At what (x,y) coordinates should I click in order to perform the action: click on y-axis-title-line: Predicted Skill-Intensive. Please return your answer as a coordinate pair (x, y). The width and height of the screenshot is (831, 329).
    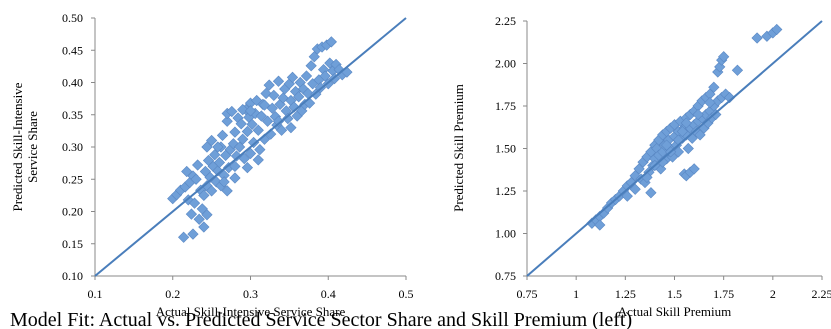
    Looking at the image, I should click on (17, 146).